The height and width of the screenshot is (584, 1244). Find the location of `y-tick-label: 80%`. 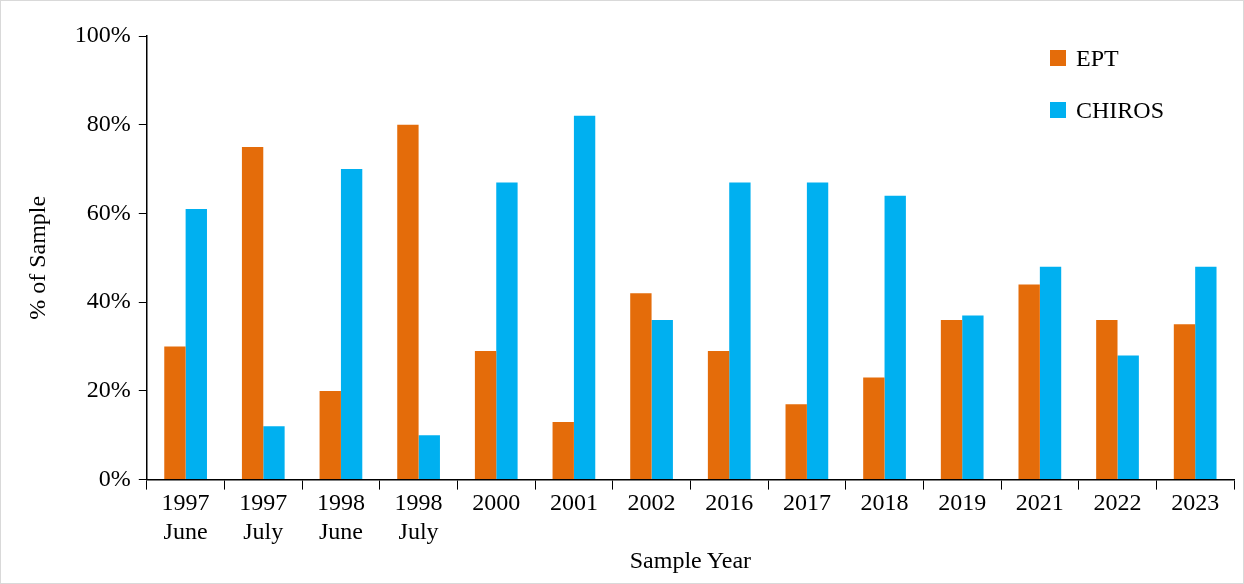

y-tick-label: 80% is located at coordinates (108, 123).